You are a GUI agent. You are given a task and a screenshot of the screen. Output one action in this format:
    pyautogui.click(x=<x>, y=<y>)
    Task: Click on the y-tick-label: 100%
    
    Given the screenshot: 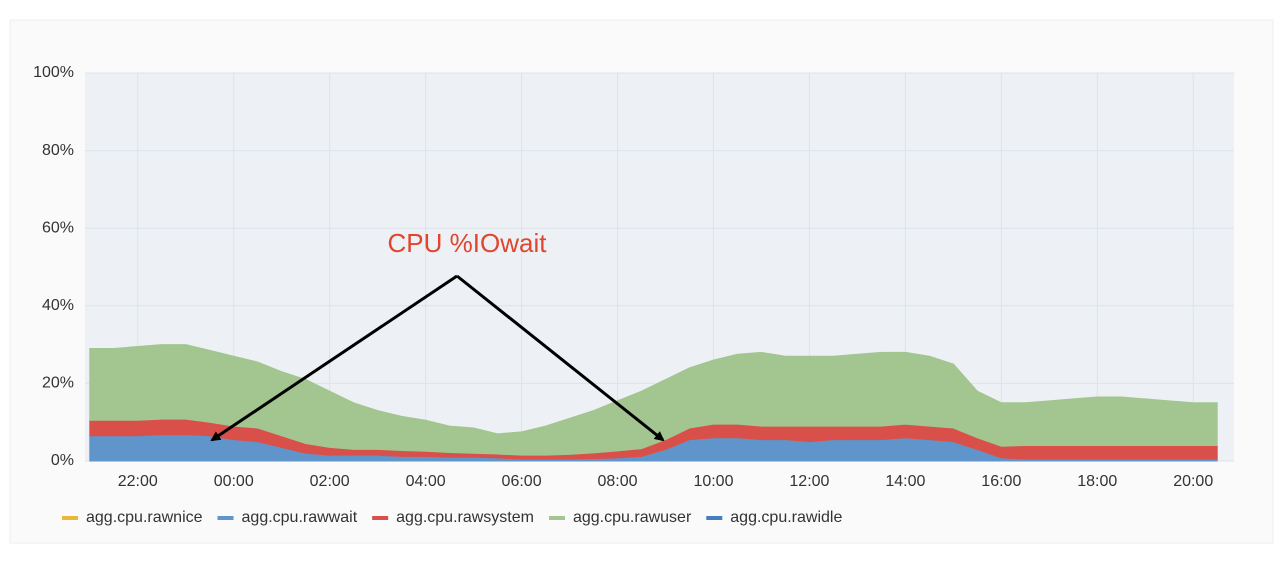 What is the action you would take?
    pyautogui.click(x=53, y=72)
    